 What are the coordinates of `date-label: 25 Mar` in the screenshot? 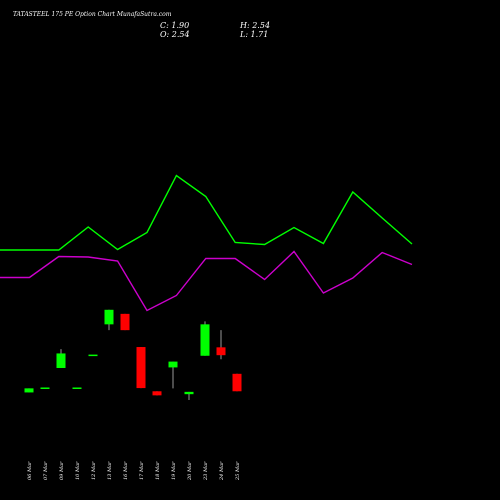 It's located at (238, 471).